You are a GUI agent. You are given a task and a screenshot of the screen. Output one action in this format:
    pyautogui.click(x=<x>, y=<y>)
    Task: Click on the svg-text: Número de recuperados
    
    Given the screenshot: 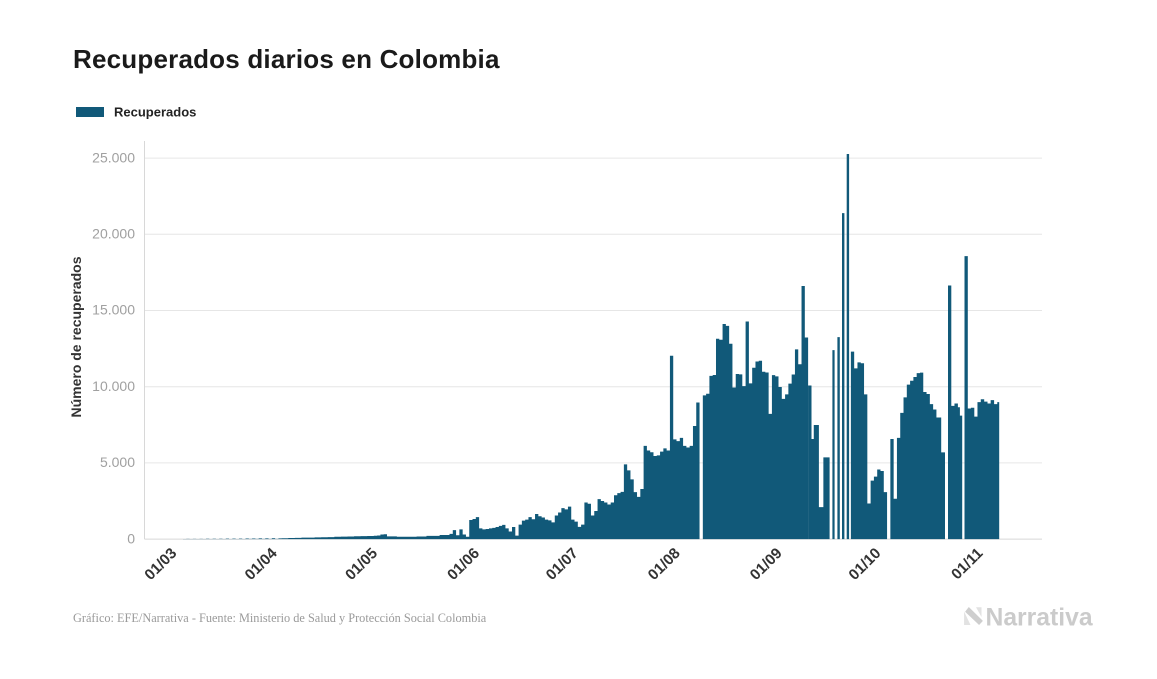 What is the action you would take?
    pyautogui.click(x=76, y=336)
    